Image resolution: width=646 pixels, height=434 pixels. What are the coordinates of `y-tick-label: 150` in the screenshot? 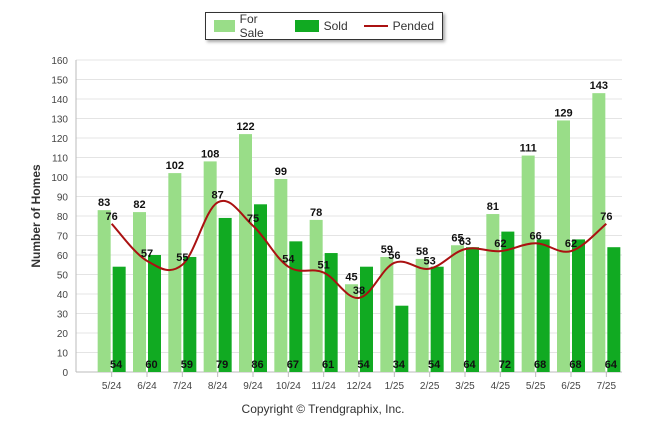 It's located at (59, 81).